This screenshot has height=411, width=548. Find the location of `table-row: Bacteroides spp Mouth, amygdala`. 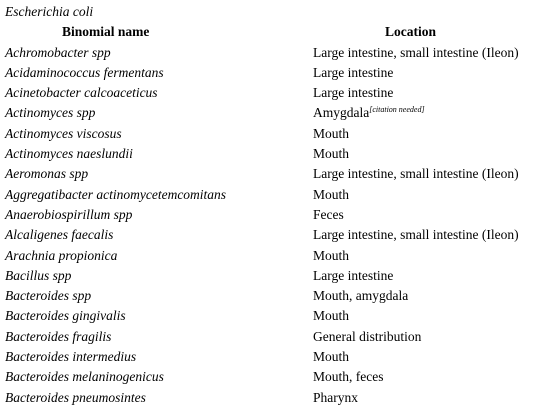

table-row: Bacteroides spp Mouth, amygdala is located at coordinates (274, 296).